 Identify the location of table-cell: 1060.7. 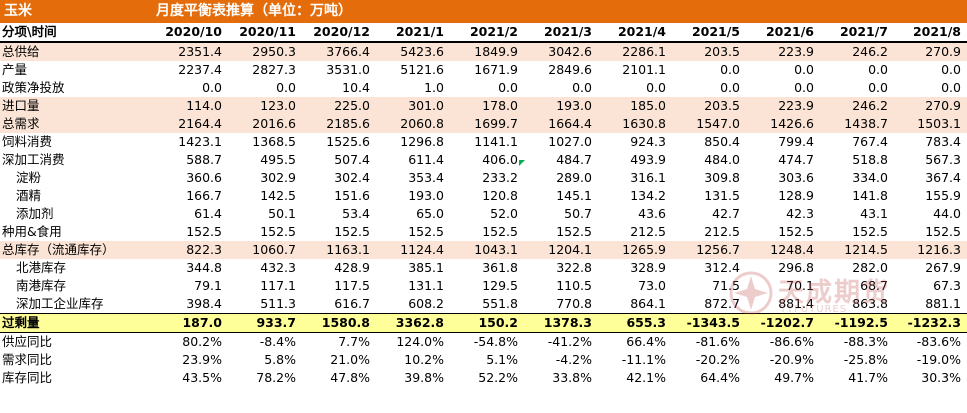
(265, 250).